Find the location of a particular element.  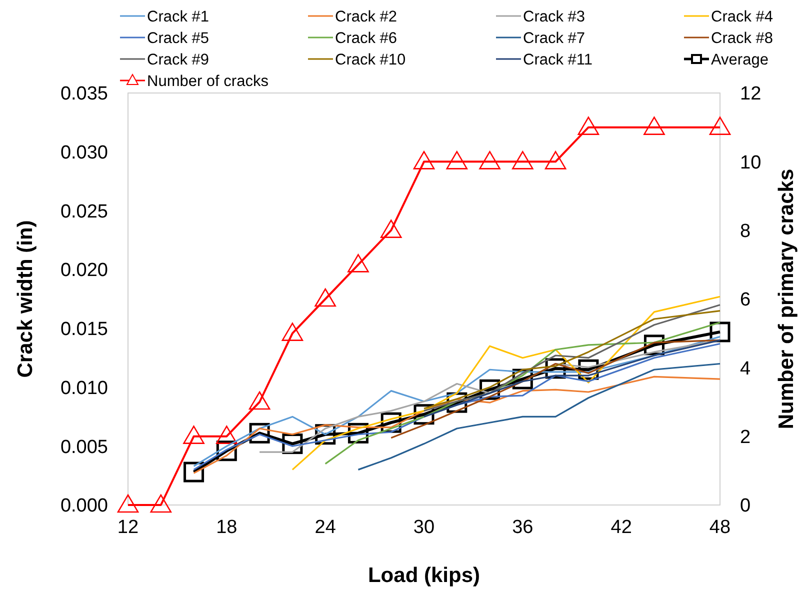

x-axis-title: Load (kips) is located at coordinates (424, 575).